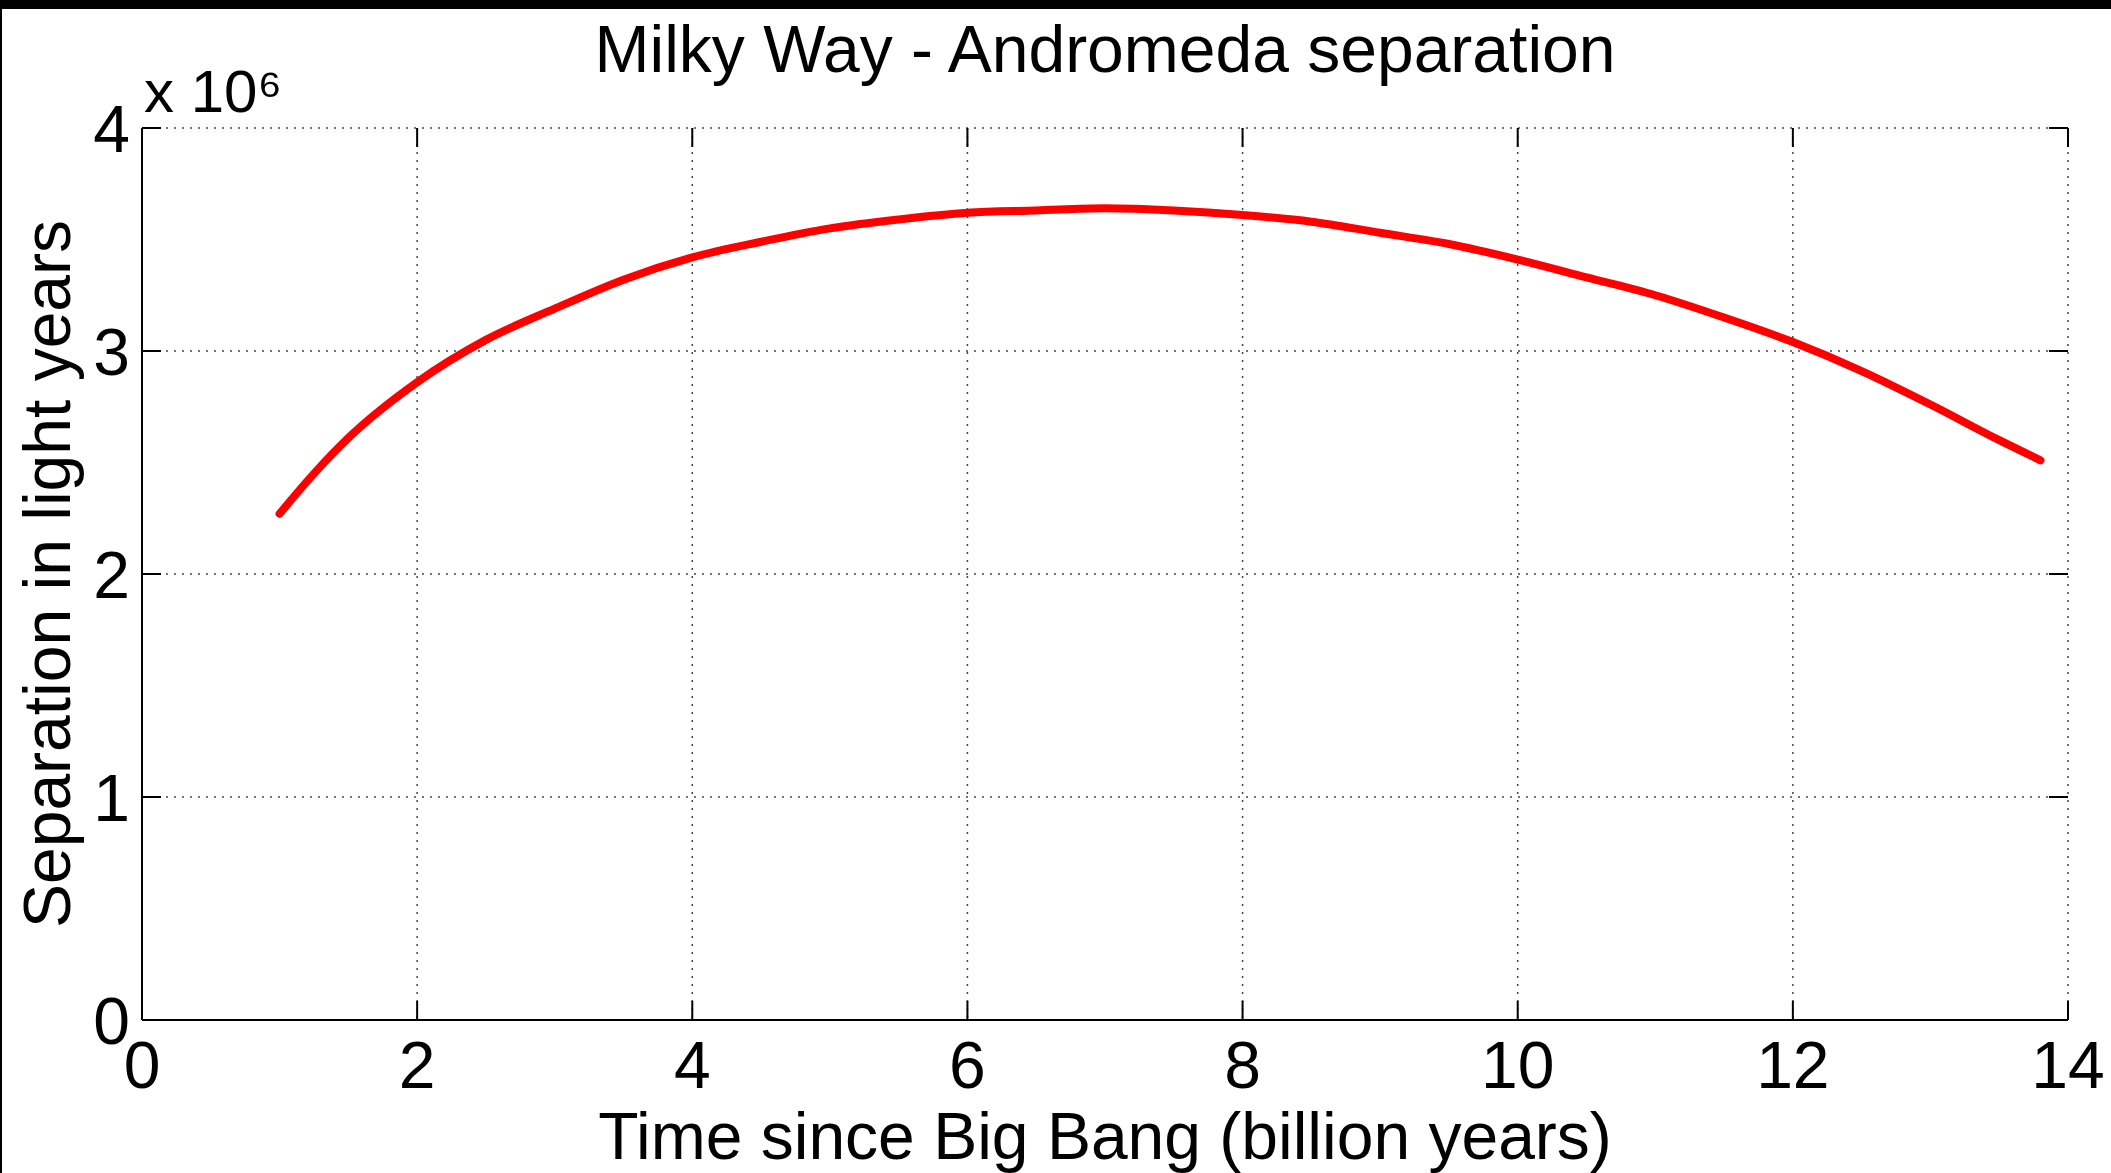 This screenshot has height=1173, width=2111. I want to click on x-tick-label: 4, so click(692, 1065).